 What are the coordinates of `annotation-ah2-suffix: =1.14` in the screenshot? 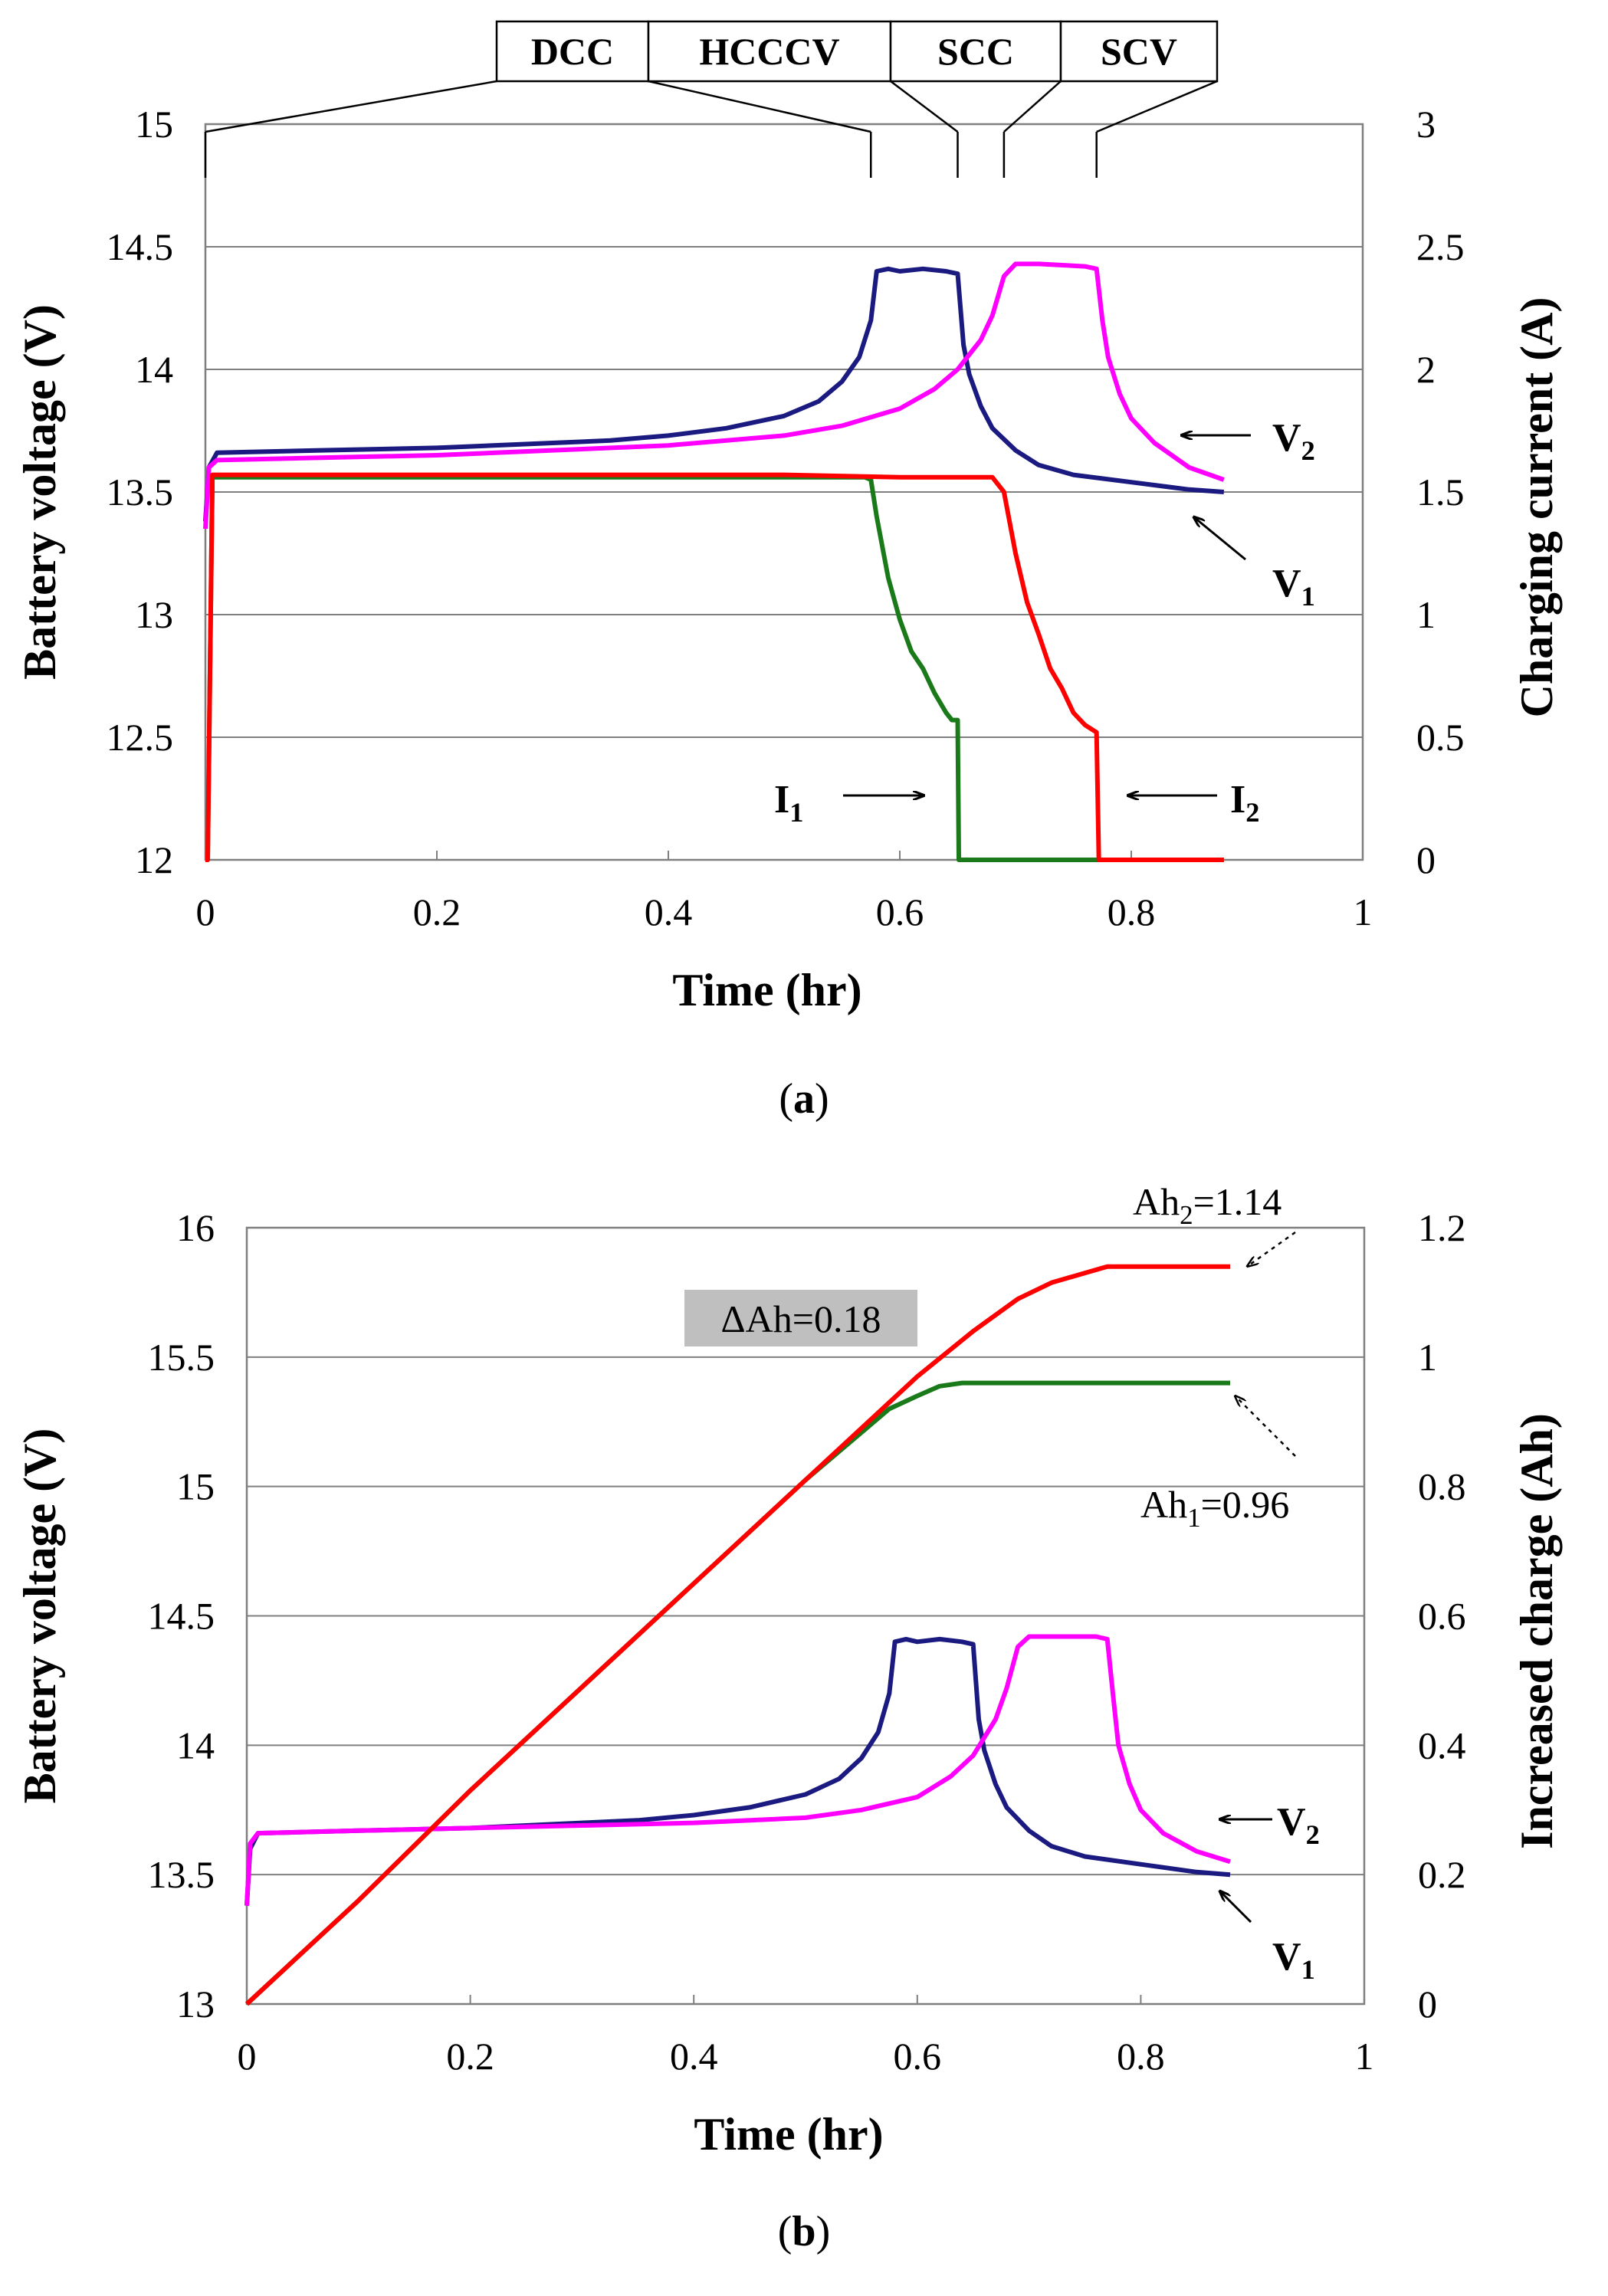 It's located at (1237, 1201).